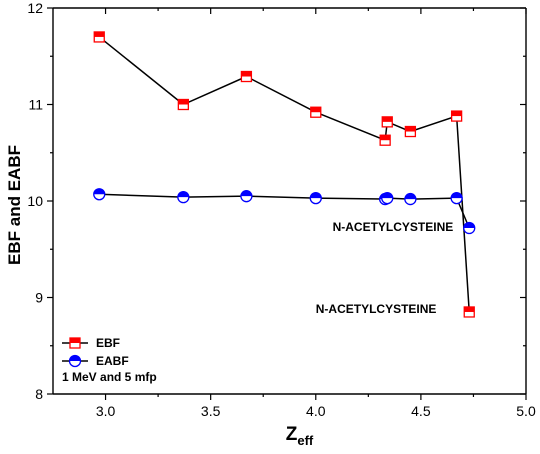 This screenshot has height=454, width=540. I want to click on x-axis-title: Zeff, so click(300, 436).